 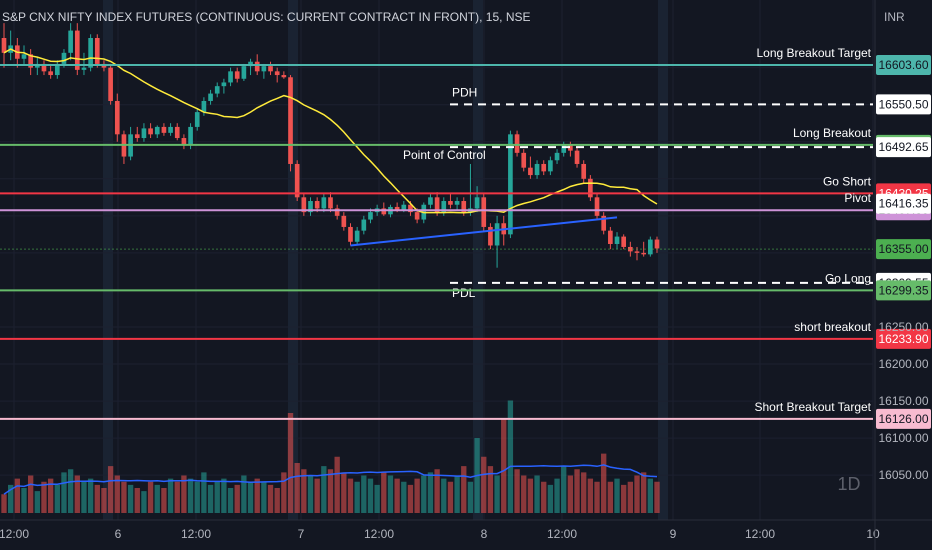 What do you see at coordinates (894, 17) in the screenshot?
I see `currency-label: INR` at bounding box center [894, 17].